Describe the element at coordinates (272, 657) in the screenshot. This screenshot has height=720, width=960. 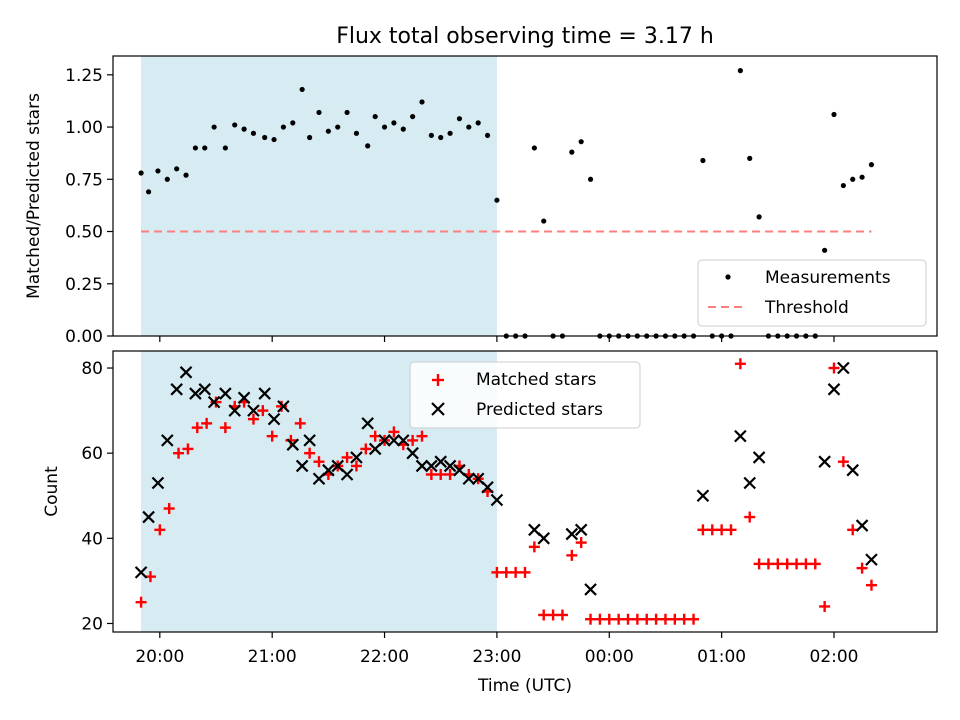
I see `x-tick-label: 21:00` at that location.